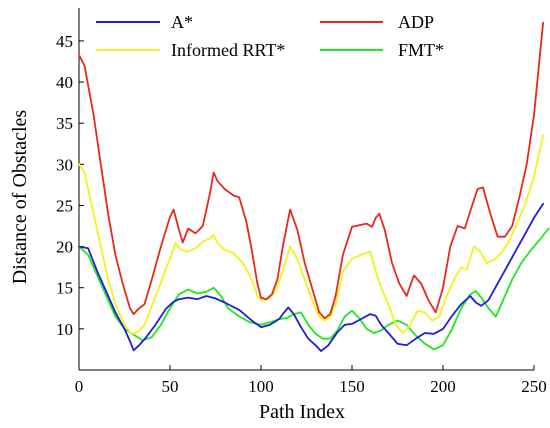 The height and width of the screenshot is (428, 550). I want to click on x-tick-label: 50, so click(170, 386).